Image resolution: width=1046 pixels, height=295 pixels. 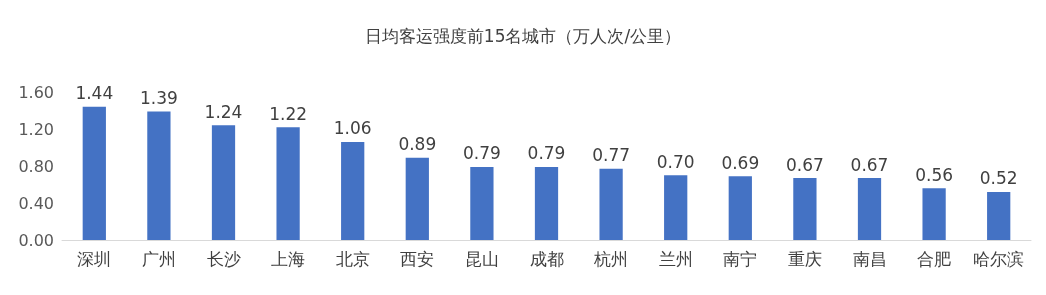 I want to click on y-tick-label: 0.00, so click(x=36, y=240).